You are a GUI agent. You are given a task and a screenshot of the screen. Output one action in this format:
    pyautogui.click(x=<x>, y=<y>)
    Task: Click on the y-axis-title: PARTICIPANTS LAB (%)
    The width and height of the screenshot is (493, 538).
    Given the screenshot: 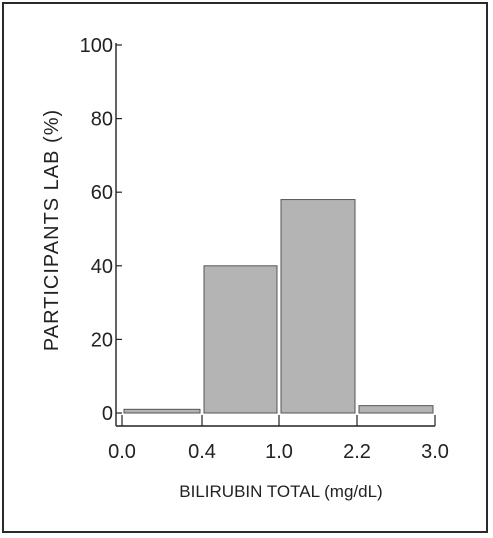 What is the action you would take?
    pyautogui.click(x=52, y=230)
    